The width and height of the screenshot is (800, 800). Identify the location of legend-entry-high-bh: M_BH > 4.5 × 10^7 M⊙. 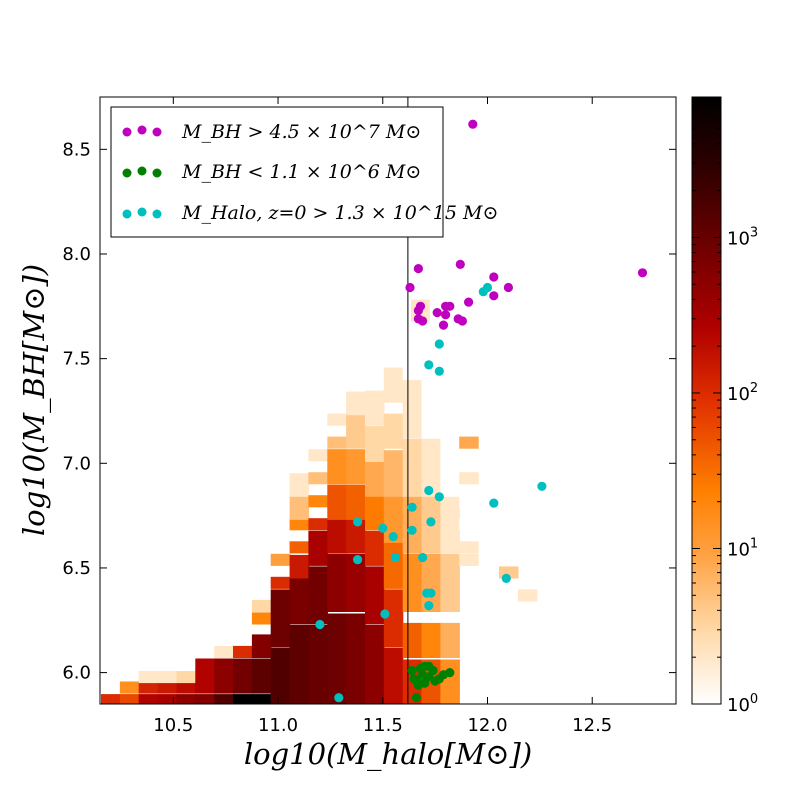
(271, 132).